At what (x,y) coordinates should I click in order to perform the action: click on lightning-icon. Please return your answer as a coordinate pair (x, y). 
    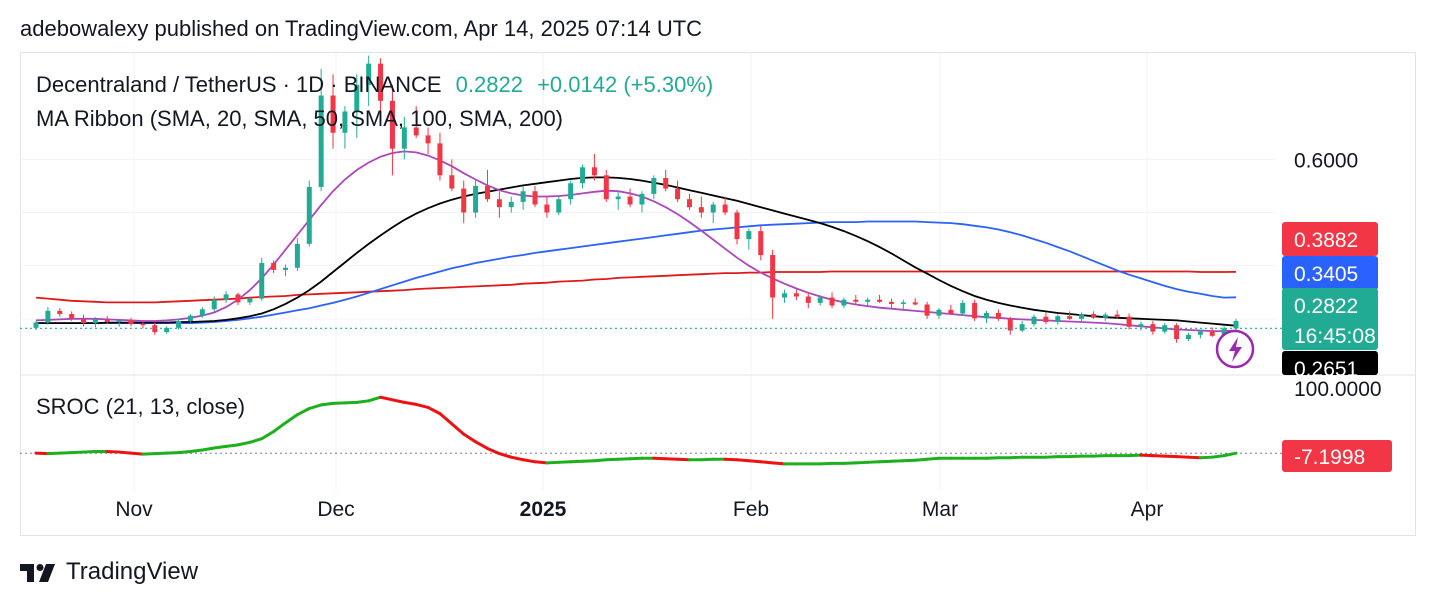
    Looking at the image, I should click on (1235, 349).